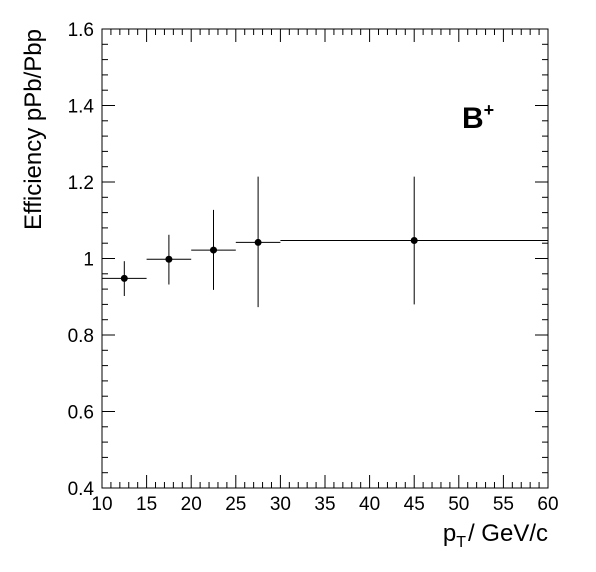 The height and width of the screenshot is (572, 596). Describe the element at coordinates (280, 504) in the screenshot. I see `x-tick-label: 30` at that location.